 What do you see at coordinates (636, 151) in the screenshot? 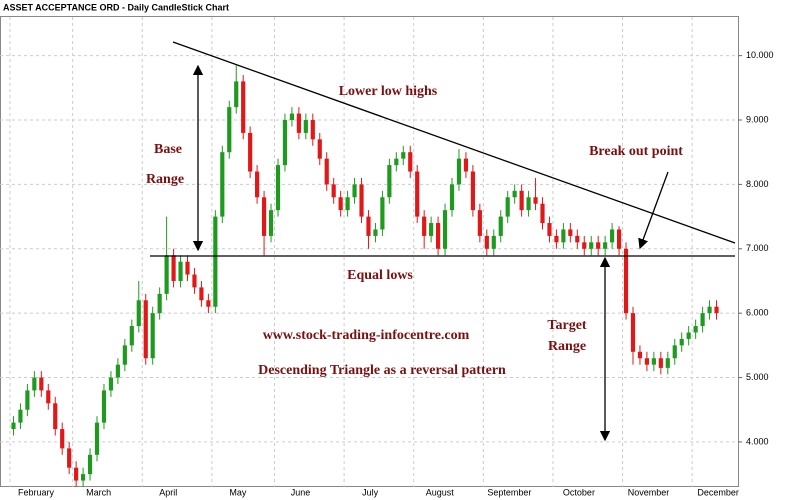
I see `annotation: Break out point` at bounding box center [636, 151].